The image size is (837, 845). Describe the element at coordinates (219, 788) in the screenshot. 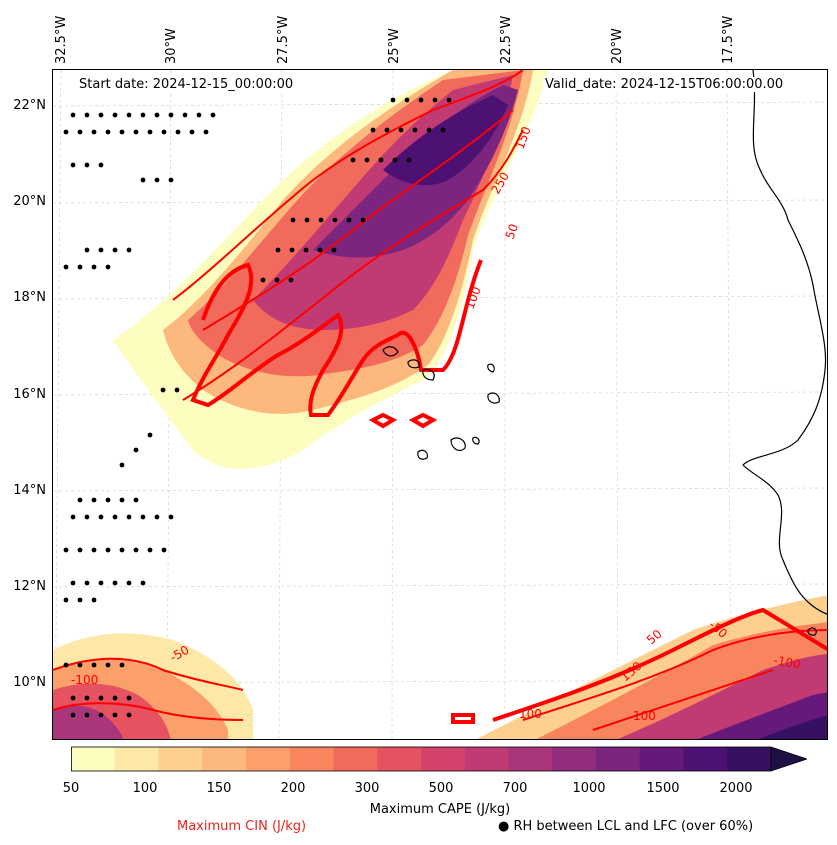

I see `cb-tick-150: 150` at that location.